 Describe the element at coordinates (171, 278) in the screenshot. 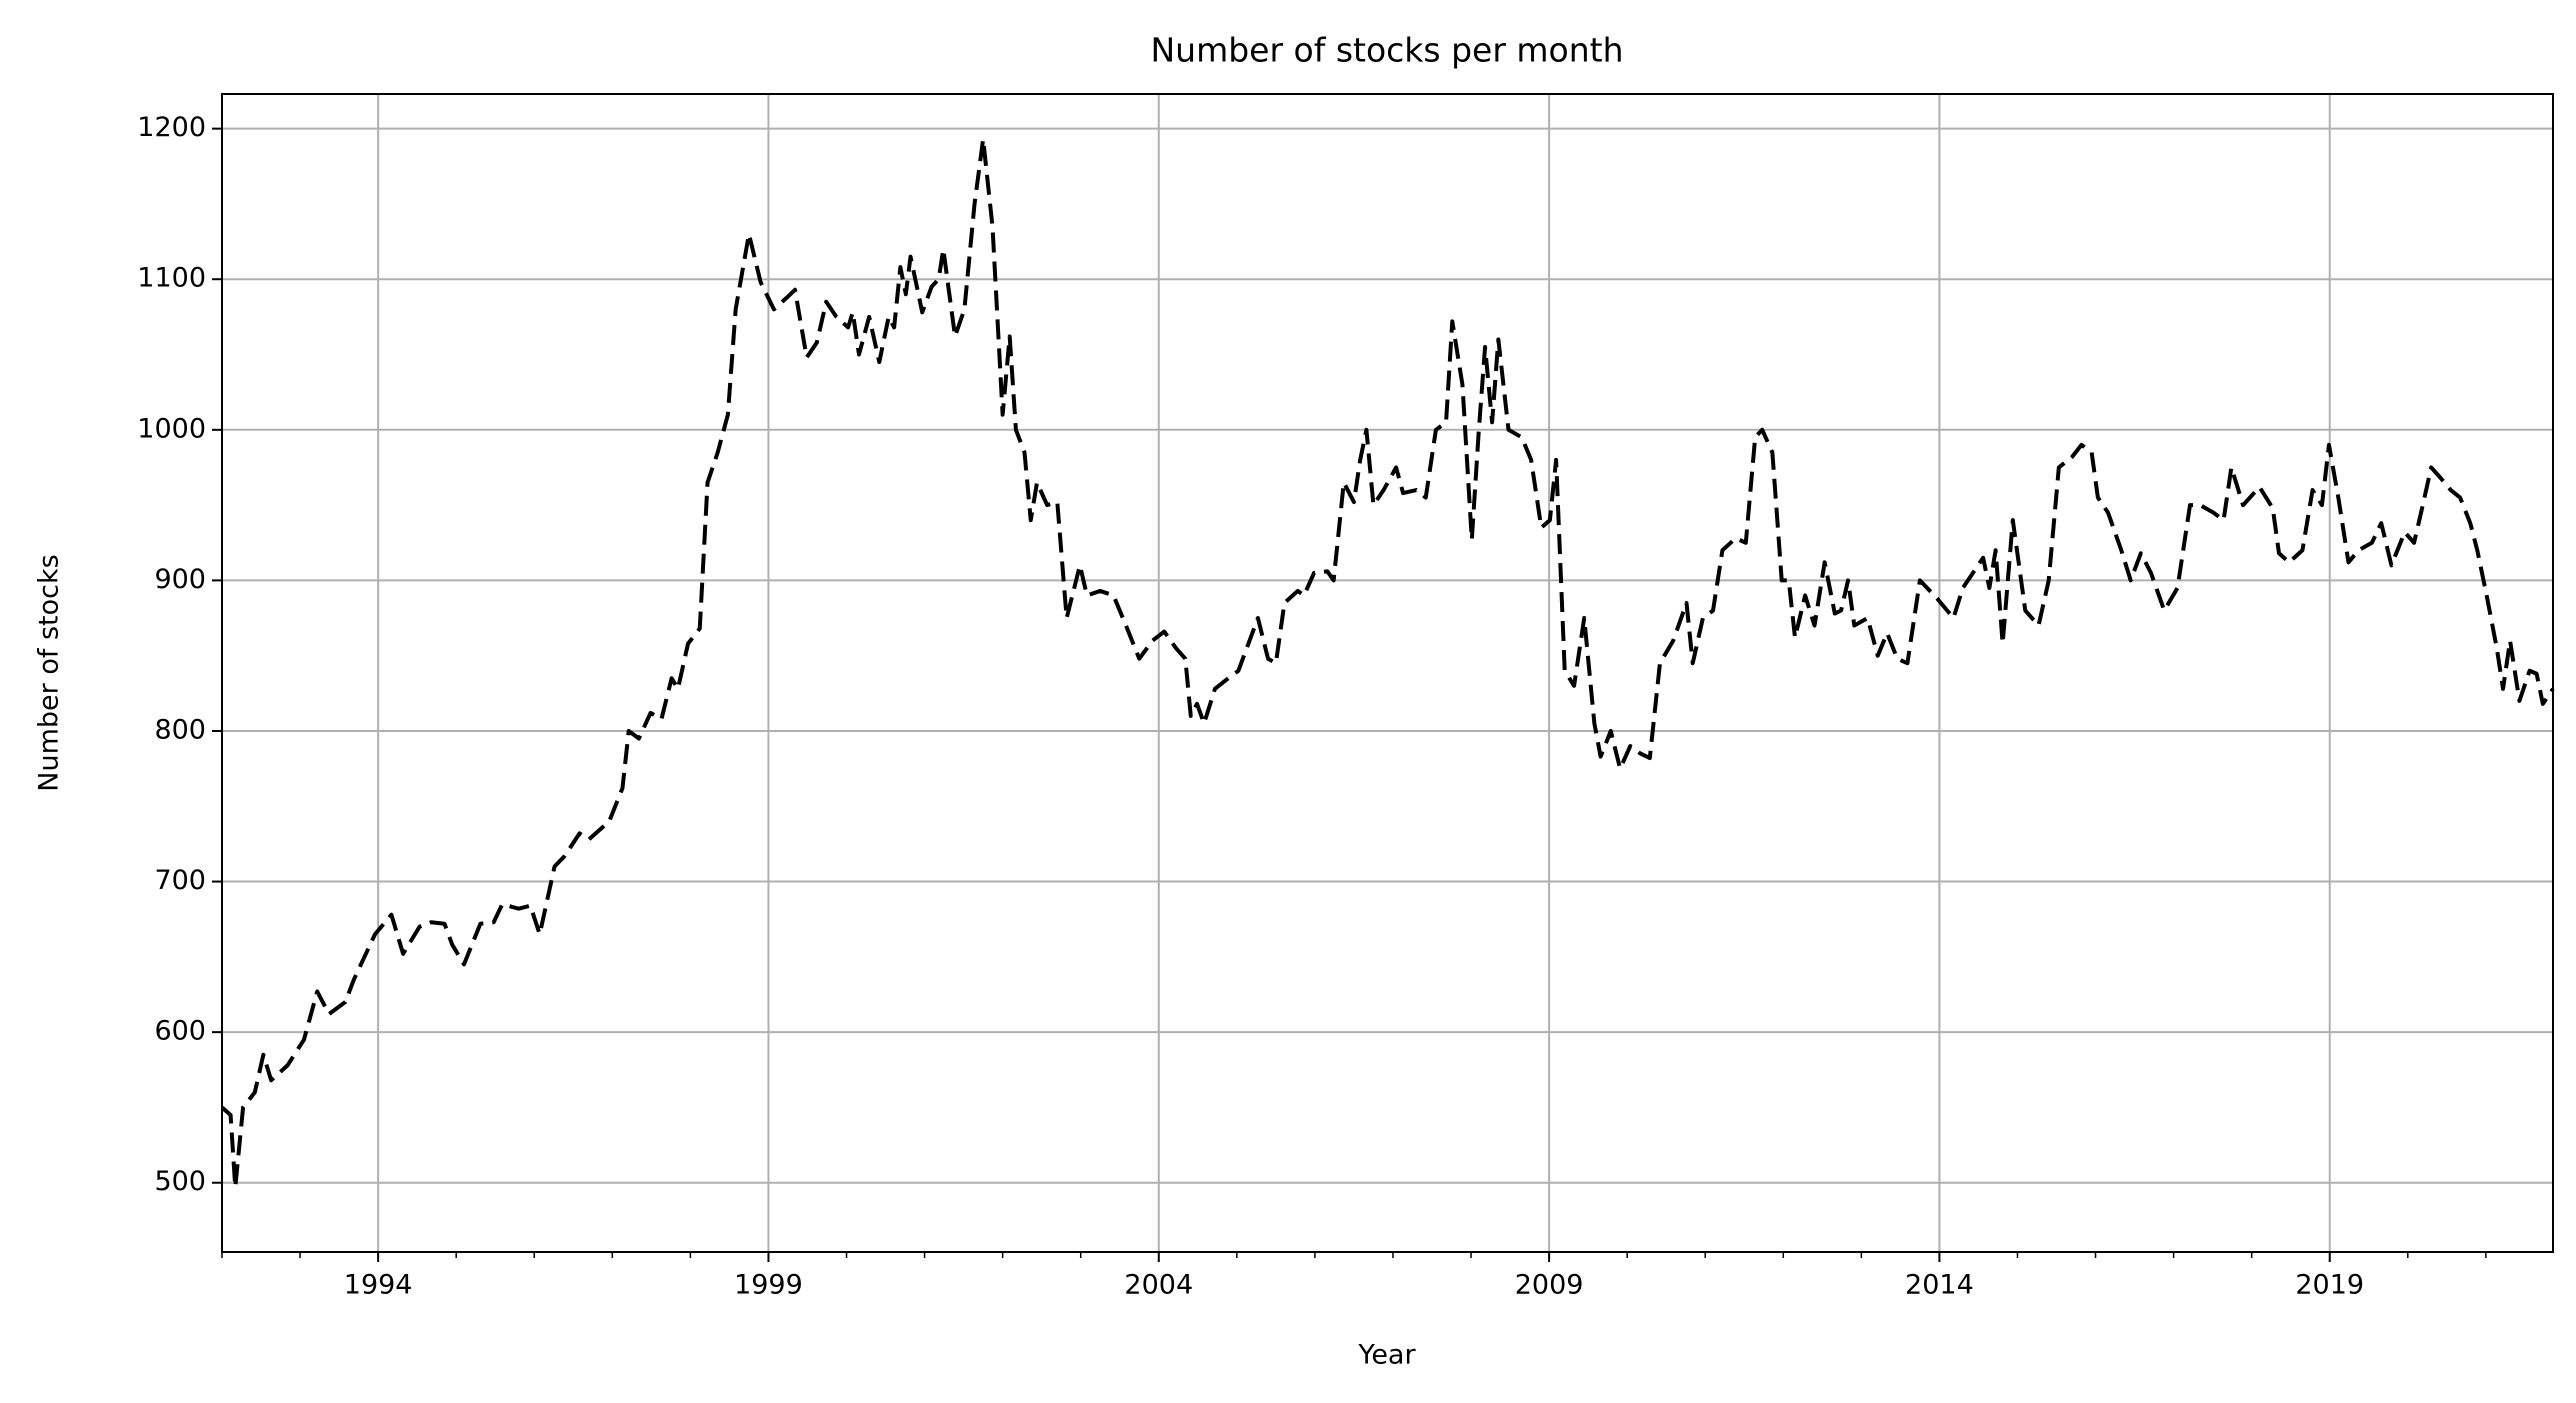

I see `y-tick-label: 1100` at that location.